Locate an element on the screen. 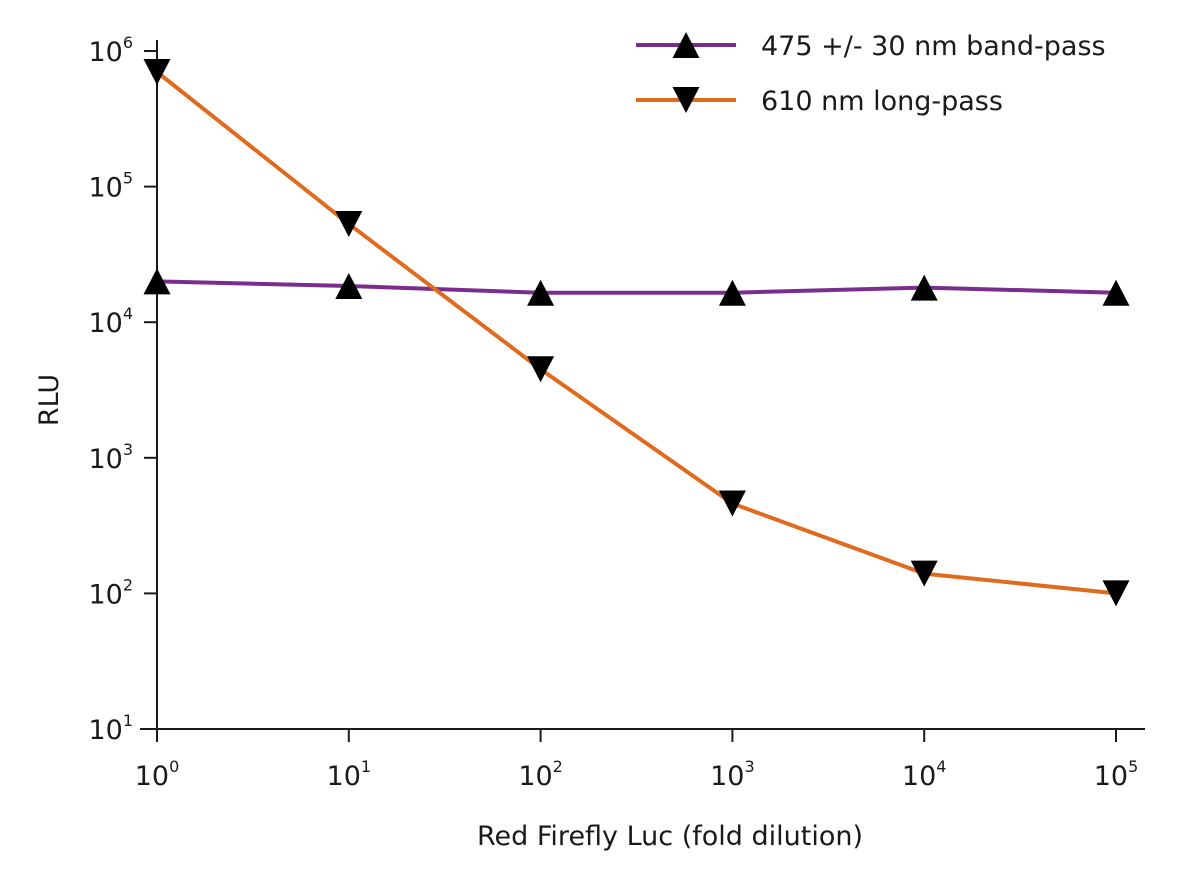 The height and width of the screenshot is (876, 1200). y-tick-label: 10⁶ is located at coordinates (110, 50).